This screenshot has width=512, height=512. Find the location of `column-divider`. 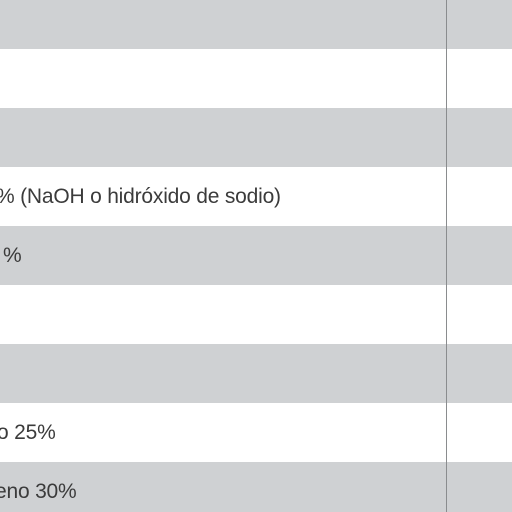

column-divider is located at coordinates (446, 256).